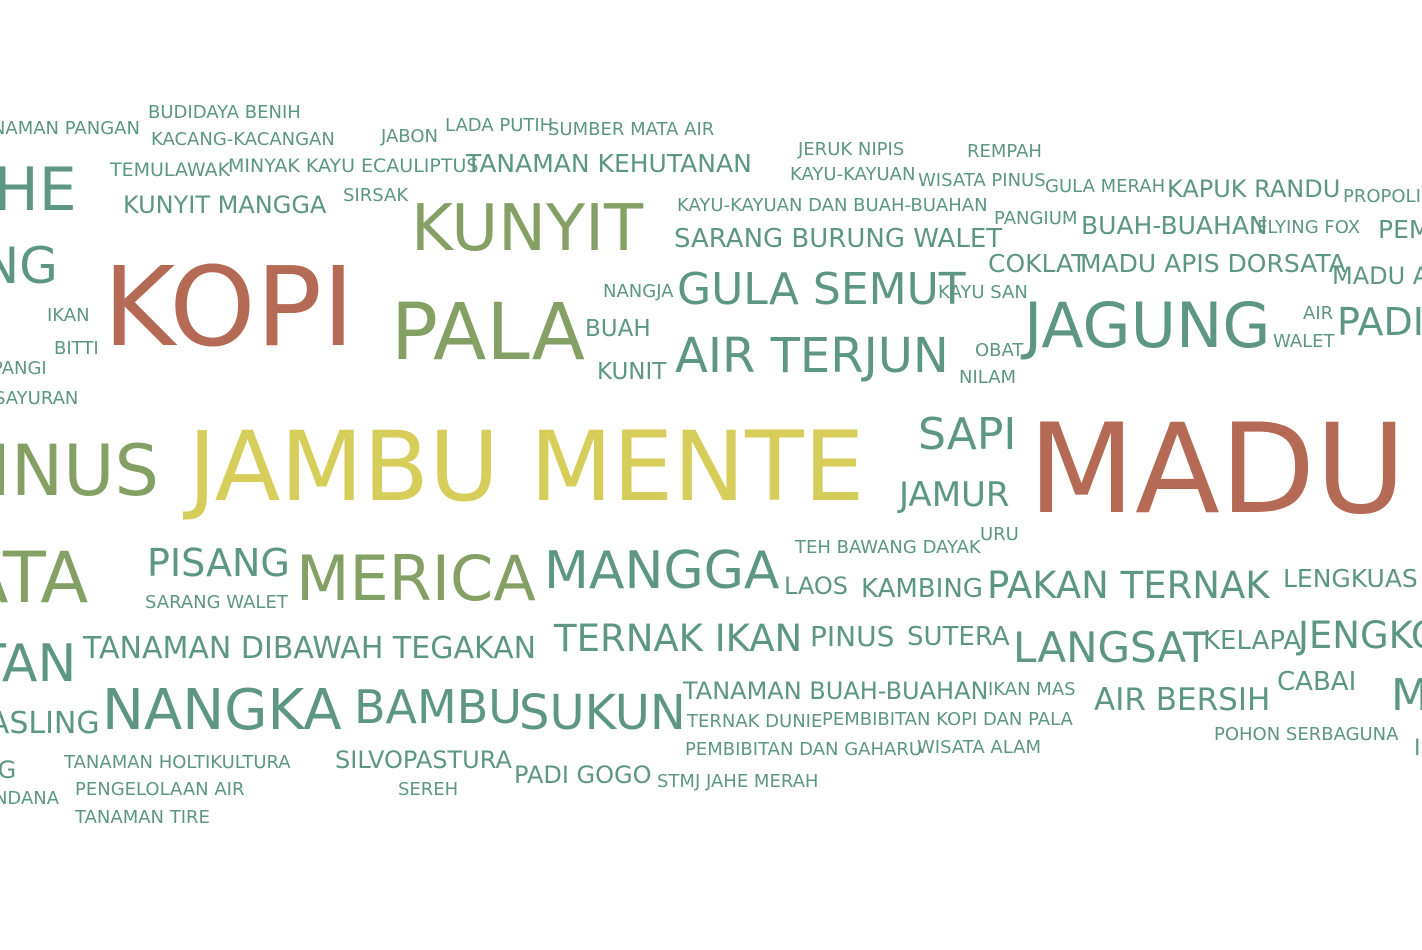 This screenshot has width=1422, height=950. I want to click on word-coklat: COKLAT, so click(1037, 263).